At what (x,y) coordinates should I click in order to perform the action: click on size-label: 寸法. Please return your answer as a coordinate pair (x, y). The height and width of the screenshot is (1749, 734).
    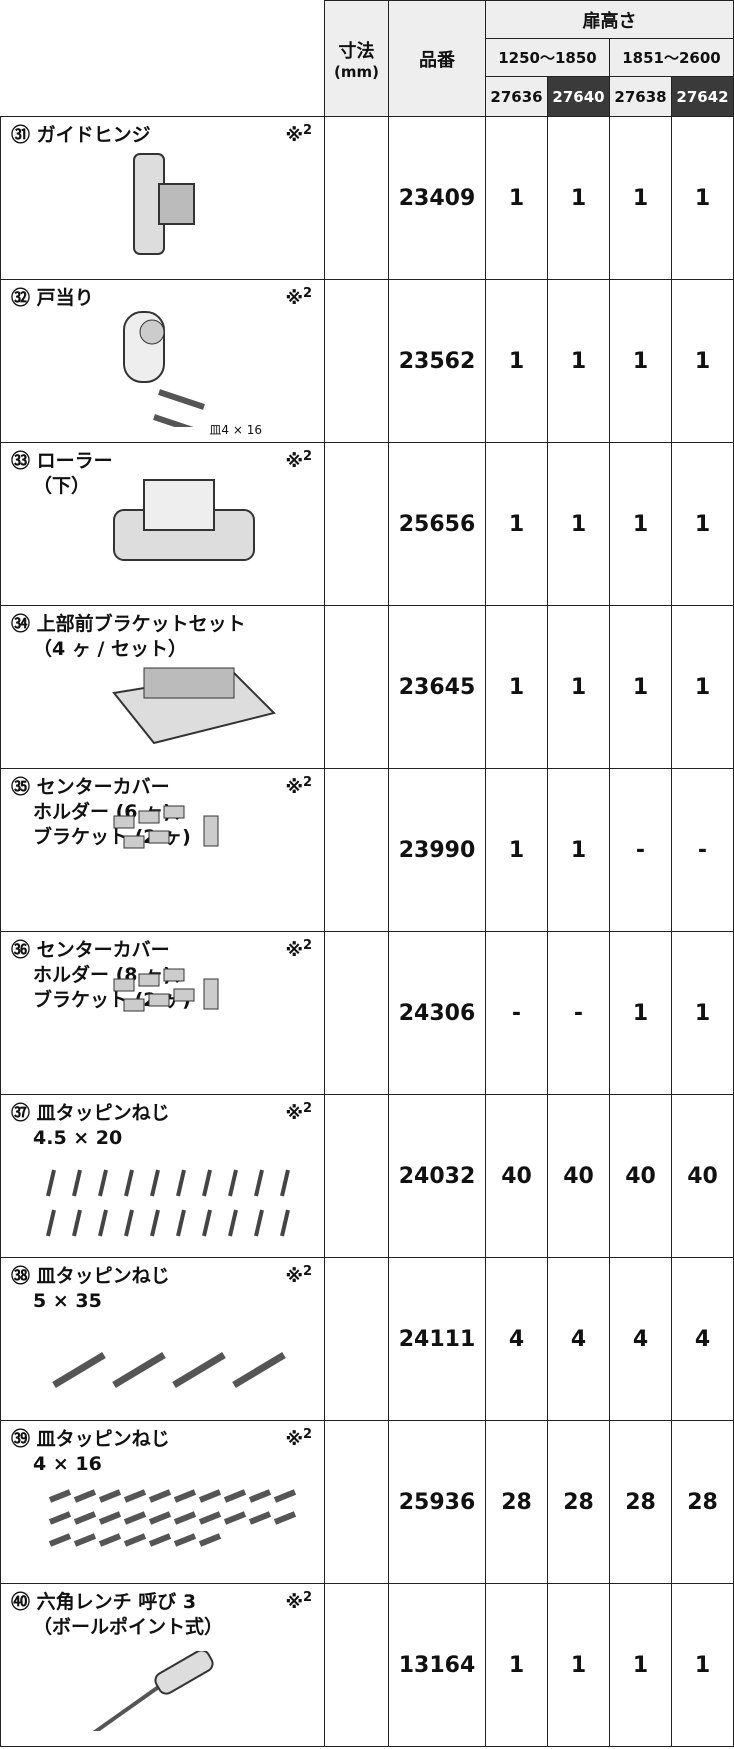
    Looking at the image, I should click on (356, 51).